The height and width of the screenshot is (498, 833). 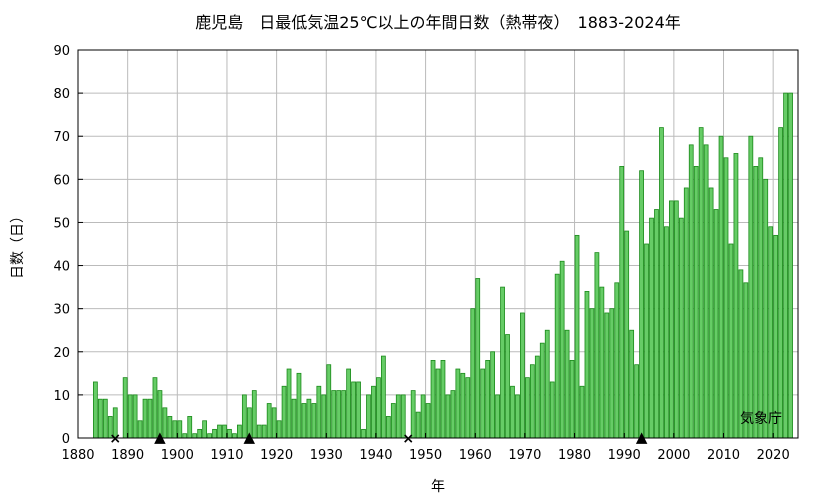 What do you see at coordinates (18, 244) in the screenshot?
I see `y-axis-label: 日数（日）` at bounding box center [18, 244].